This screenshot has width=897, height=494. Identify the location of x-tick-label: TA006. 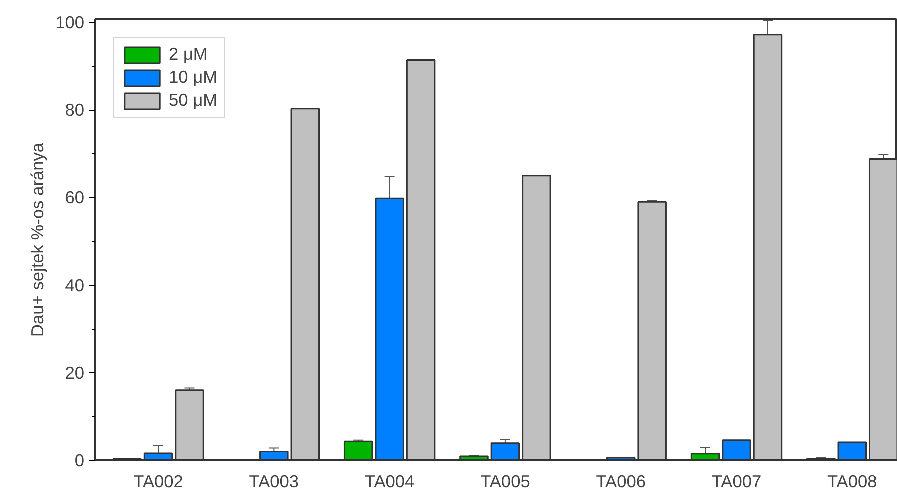
(621, 482).